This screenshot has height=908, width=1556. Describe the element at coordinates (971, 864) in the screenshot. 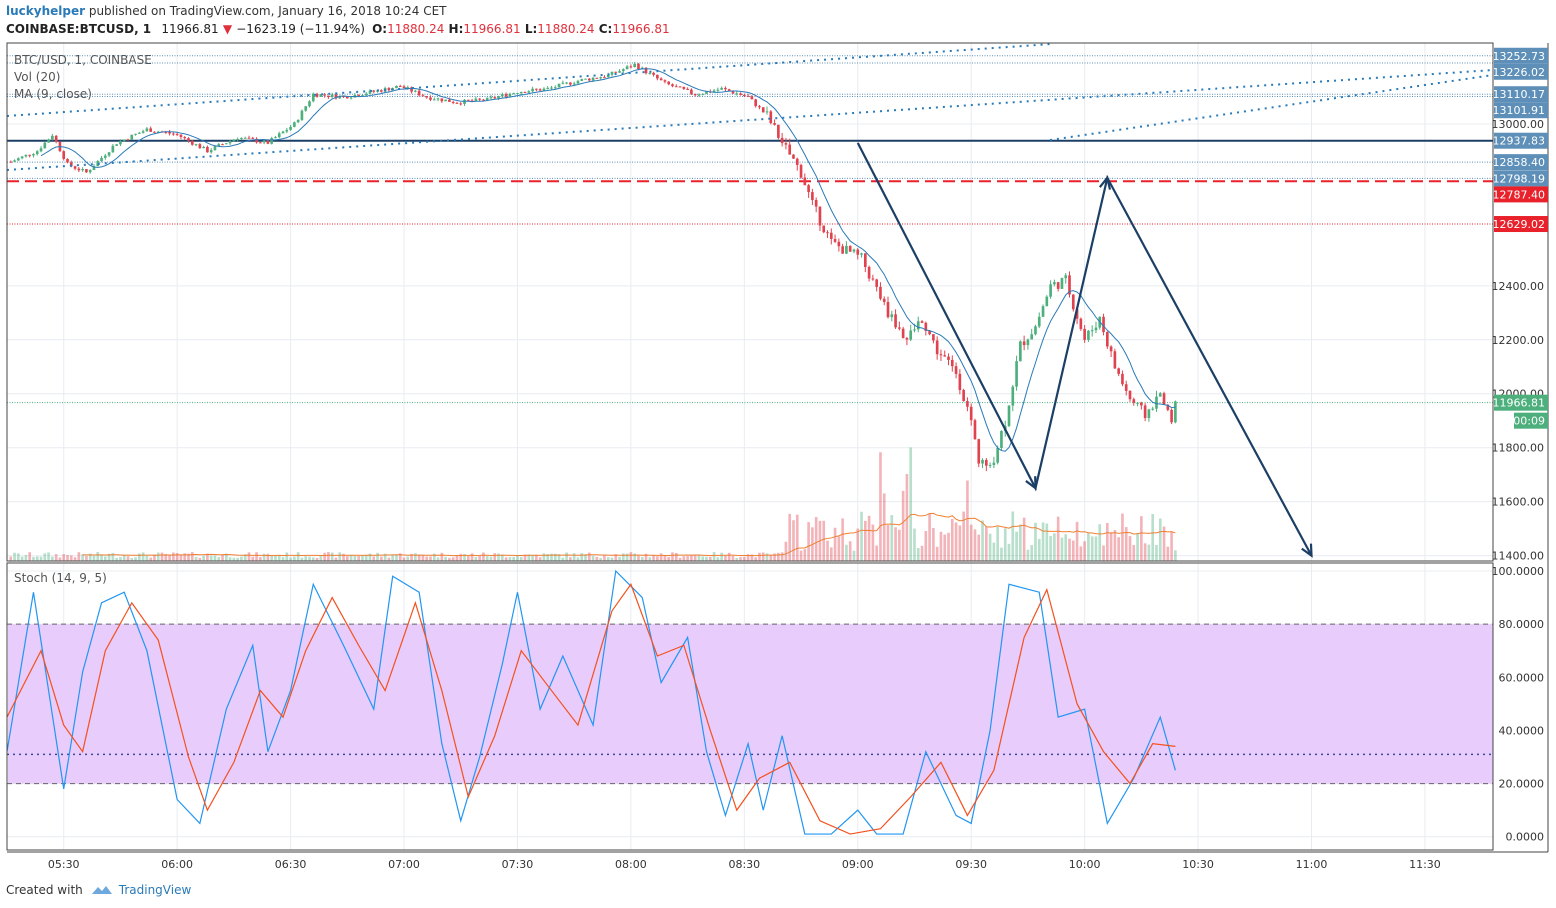

I see `time-tick-label: 09:30` at that location.